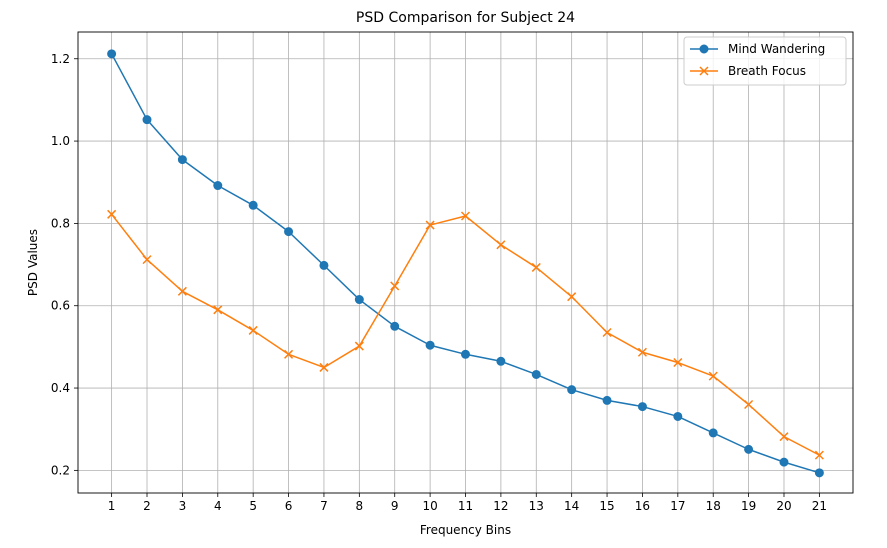  What do you see at coordinates (642, 506) in the screenshot?
I see `x-tick-label: 16` at bounding box center [642, 506].